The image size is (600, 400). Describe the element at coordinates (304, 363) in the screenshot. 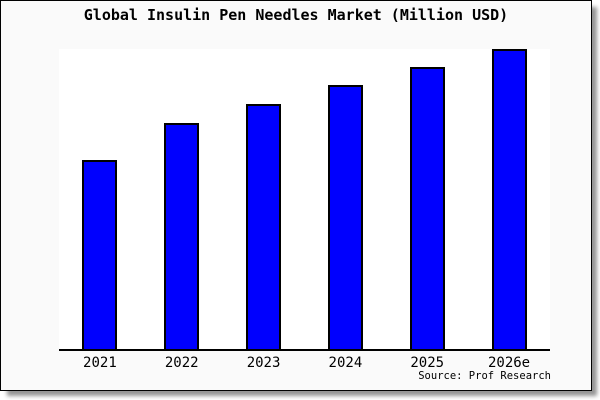

I see `x-axis-labels: 2021 2022 2023 2024 2025 2026e` at that location.